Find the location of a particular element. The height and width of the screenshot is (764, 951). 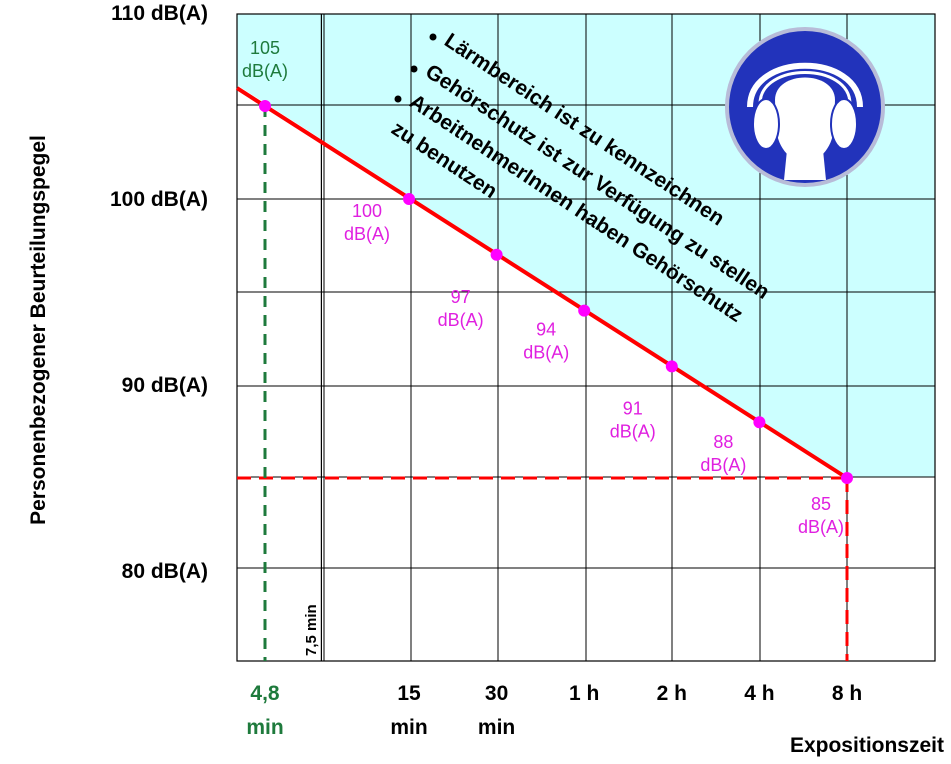

x-tick-60: 1 h is located at coordinates (584, 693).